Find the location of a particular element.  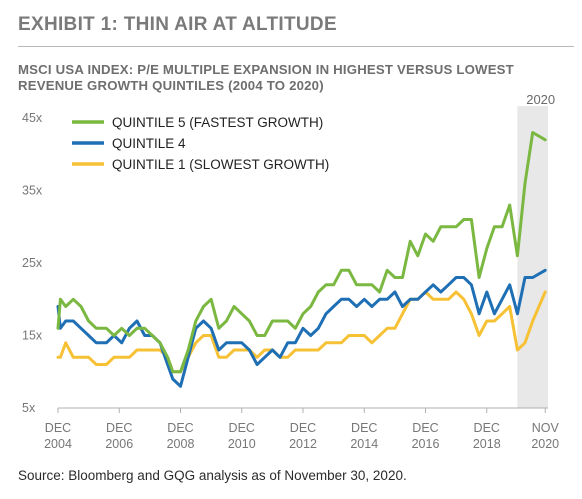

y-axis: 45x 35x 25x 15x 5x is located at coordinates (32, 263).